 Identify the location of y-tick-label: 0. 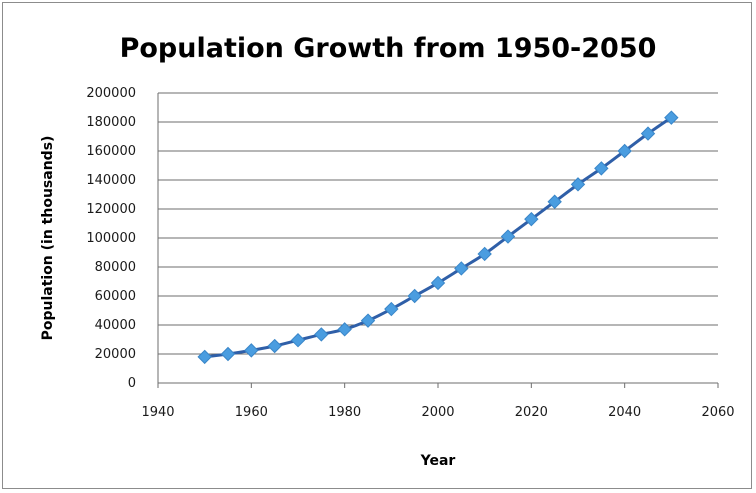
(132, 383).